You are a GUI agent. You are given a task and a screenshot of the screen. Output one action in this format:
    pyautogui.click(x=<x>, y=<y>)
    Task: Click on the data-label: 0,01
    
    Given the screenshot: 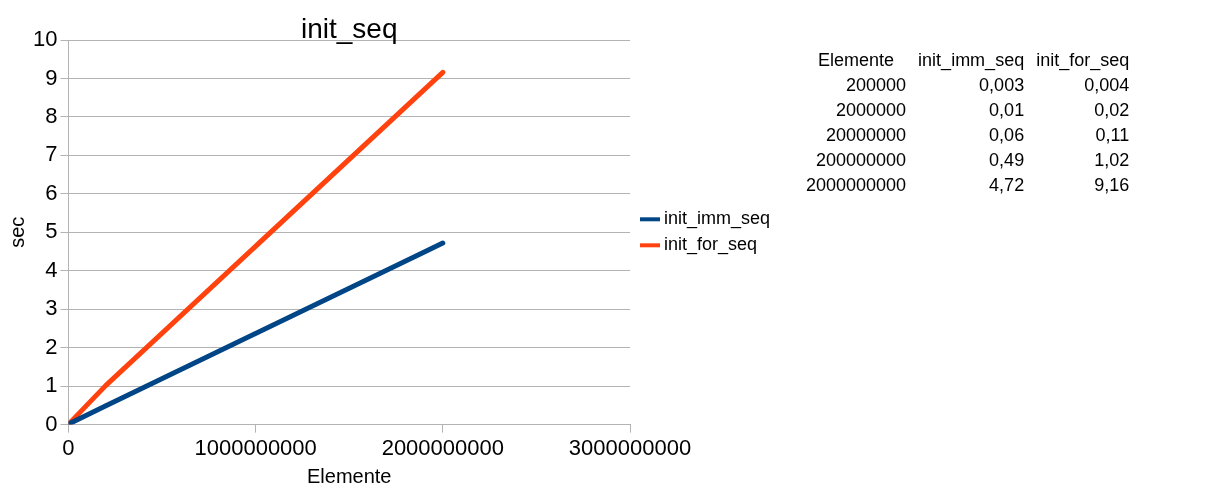 What is the action you would take?
    pyautogui.click(x=1007, y=110)
    